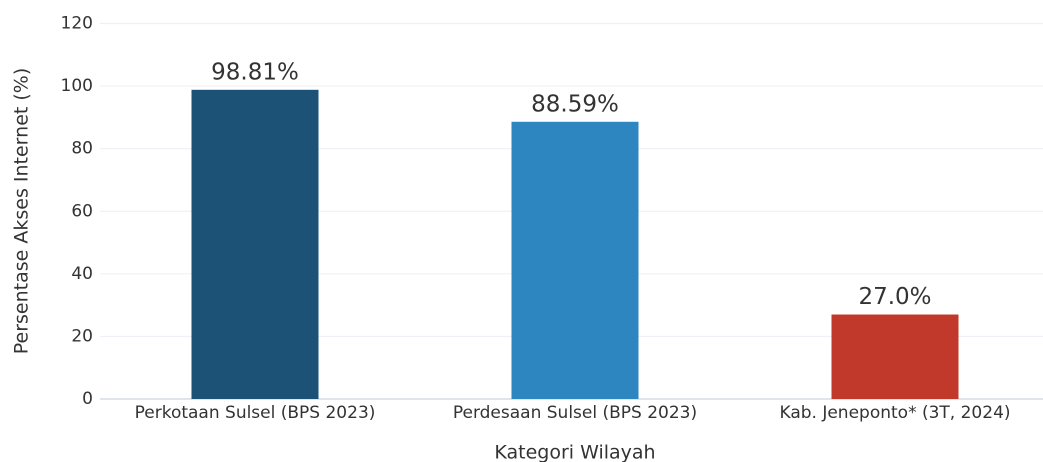 This screenshot has width=1043, height=462. Describe the element at coordinates (894, 413) in the screenshot. I see `x-tick-label: Kab. Jeneponto* (3T, 2024)` at that location.